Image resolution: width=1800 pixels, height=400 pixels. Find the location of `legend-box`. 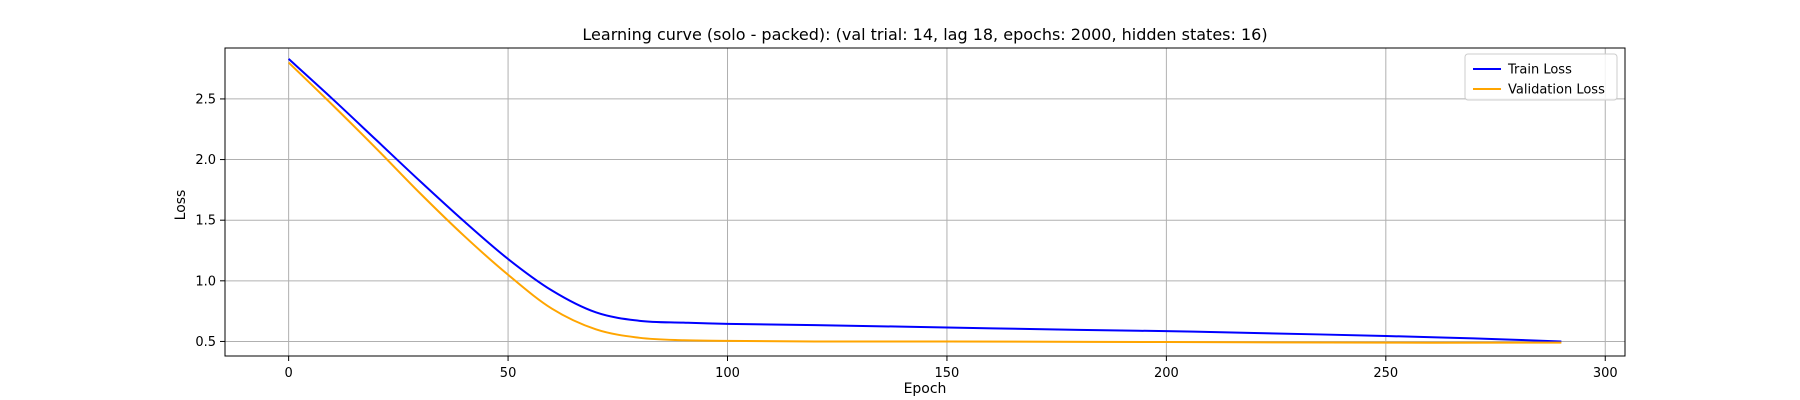

legend-box is located at coordinates (1541, 77).